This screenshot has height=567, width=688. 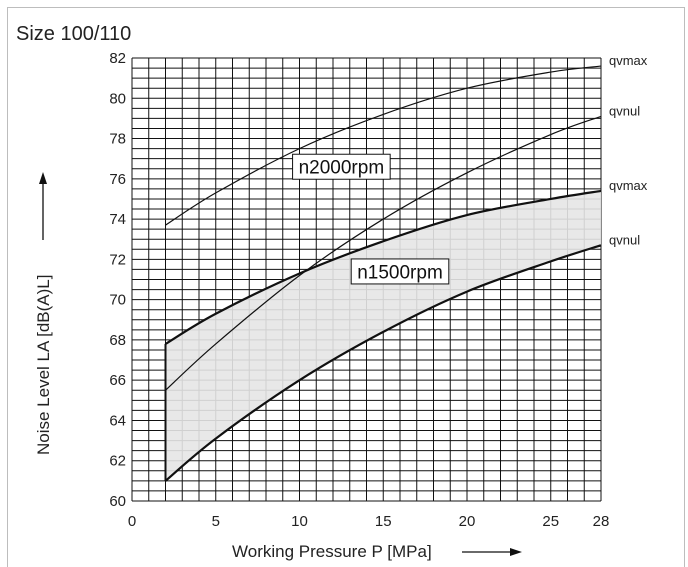 What do you see at coordinates (117, 501) in the screenshot?
I see `y-tick-label: 60` at bounding box center [117, 501].